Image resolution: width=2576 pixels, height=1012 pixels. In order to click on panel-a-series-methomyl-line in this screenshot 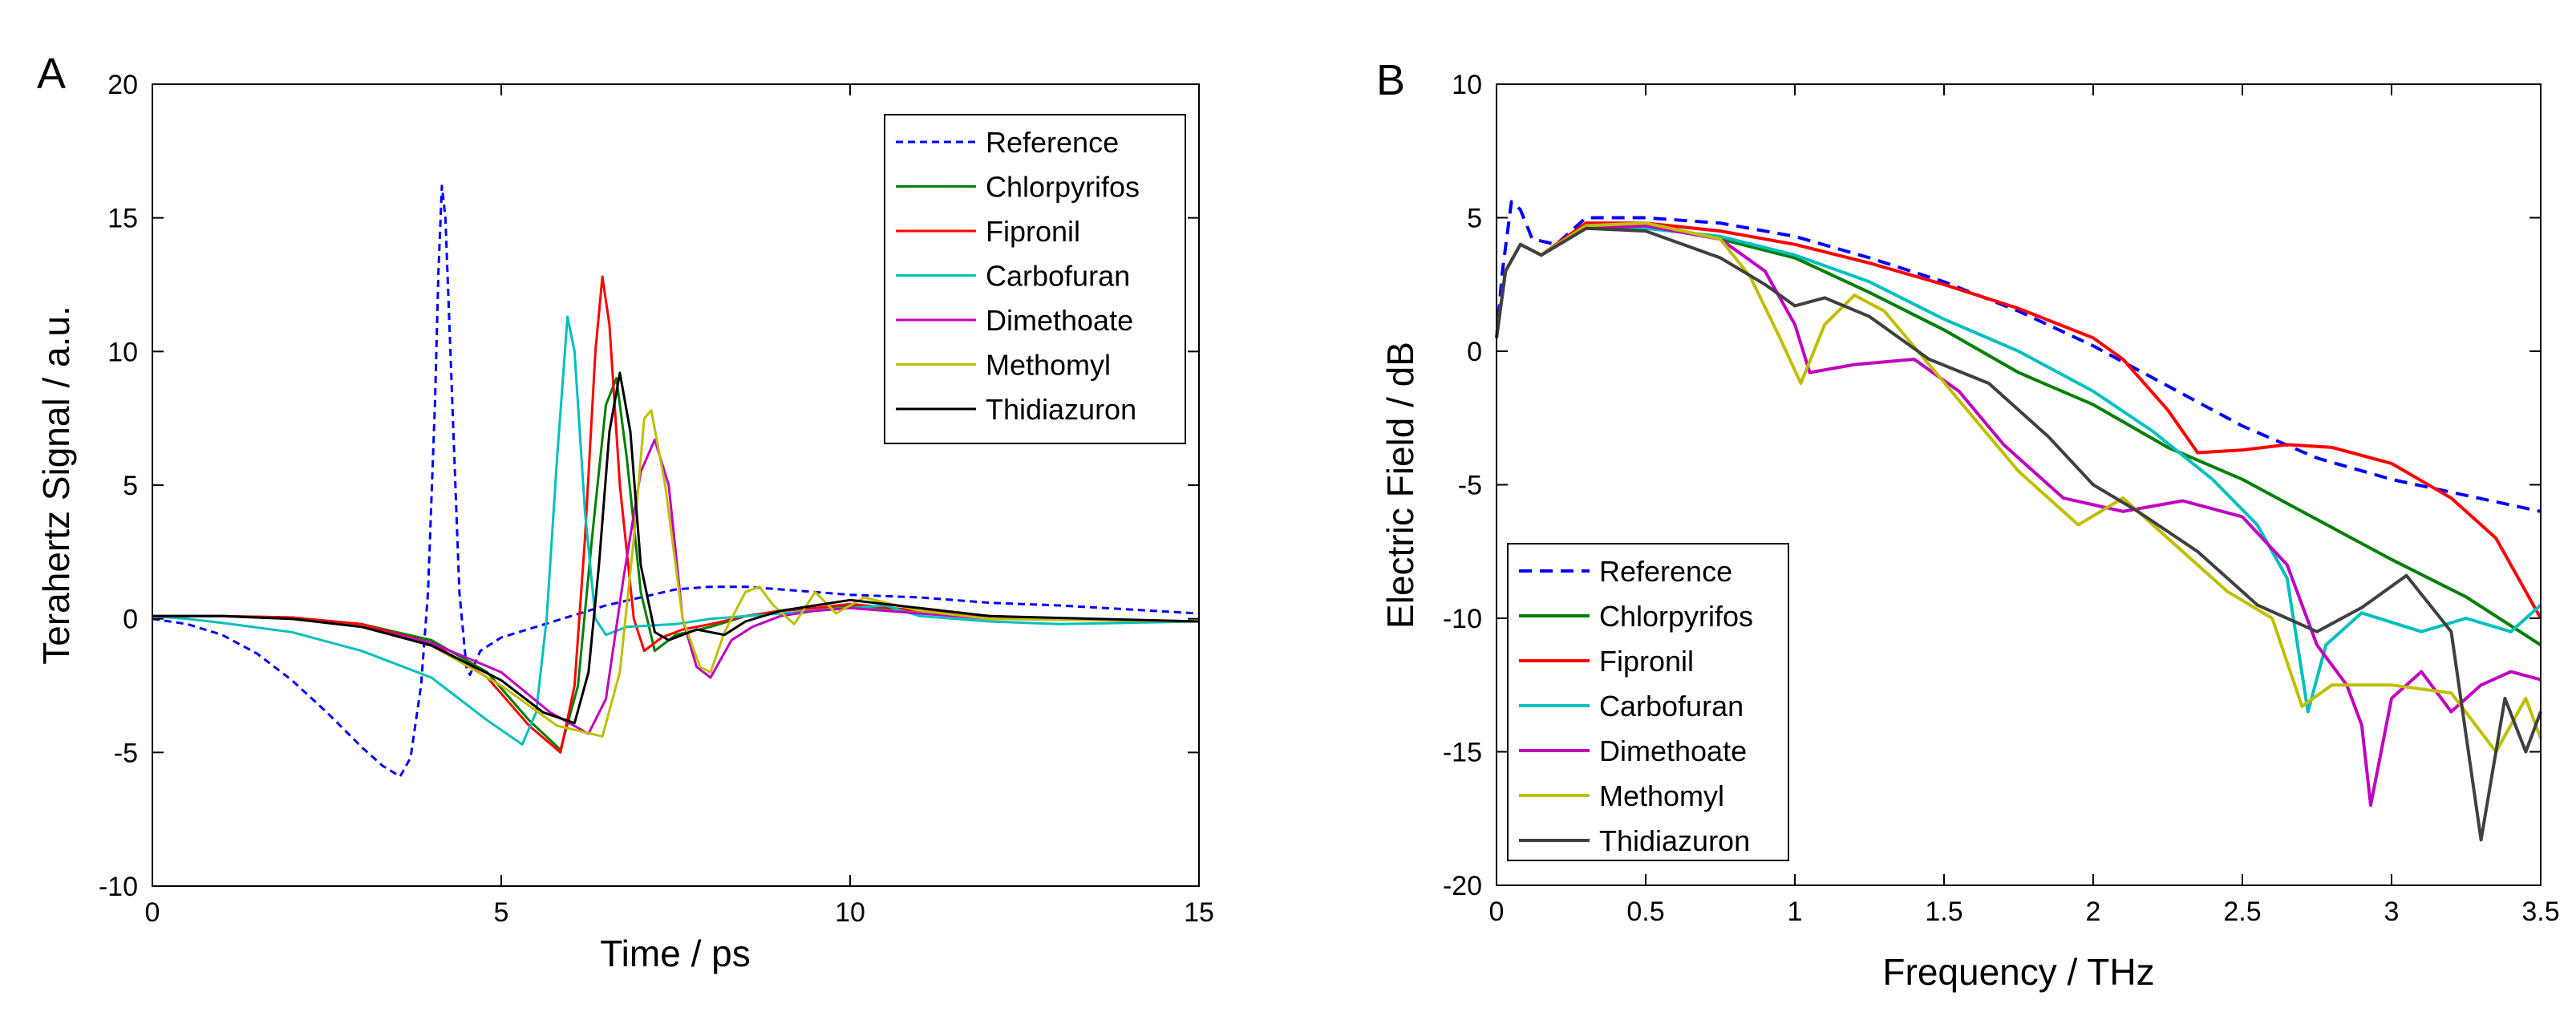, I will do `click(676, 573)`.